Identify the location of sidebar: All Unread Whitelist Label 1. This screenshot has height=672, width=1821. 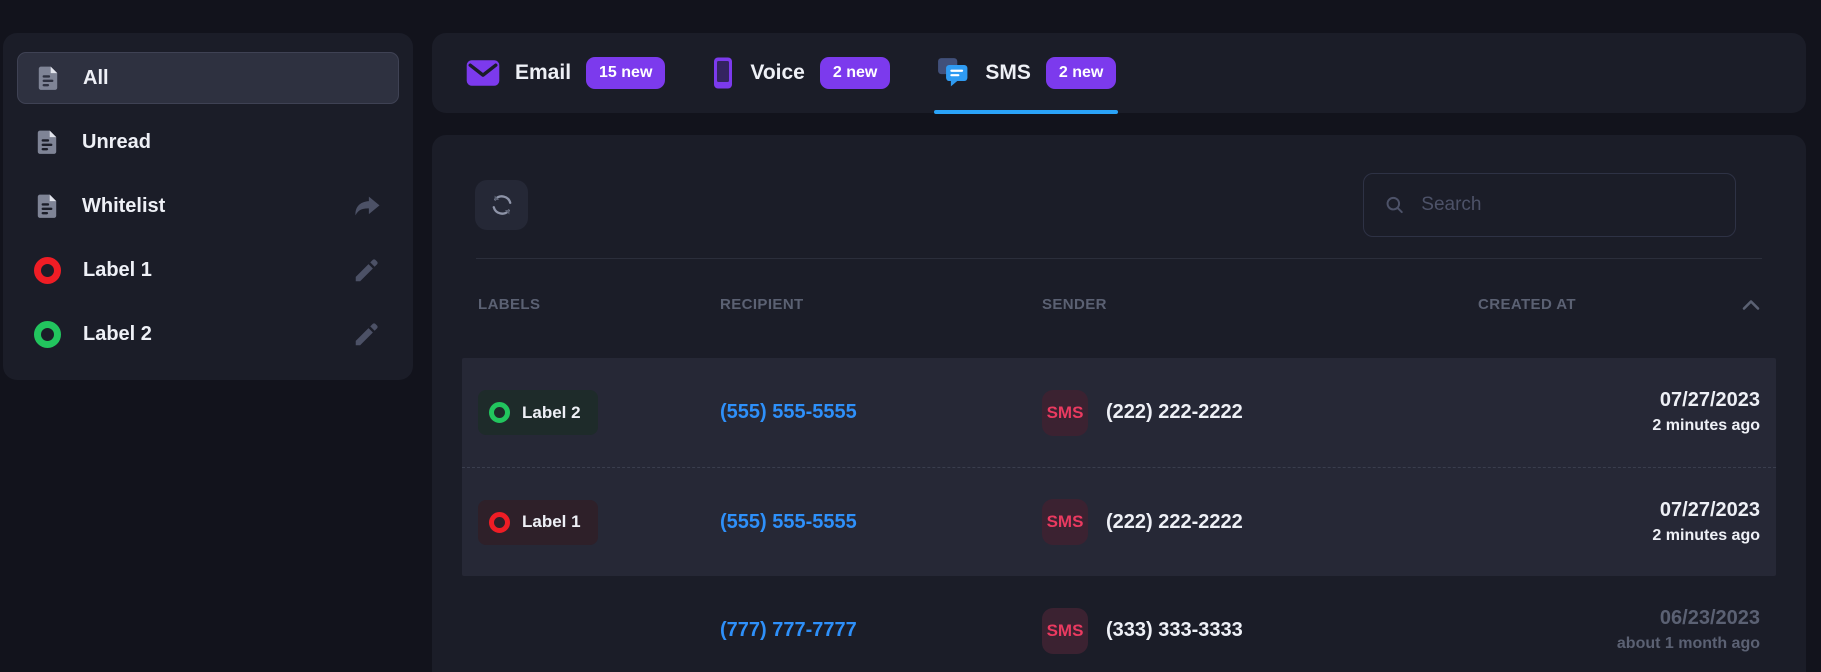
(208, 206).